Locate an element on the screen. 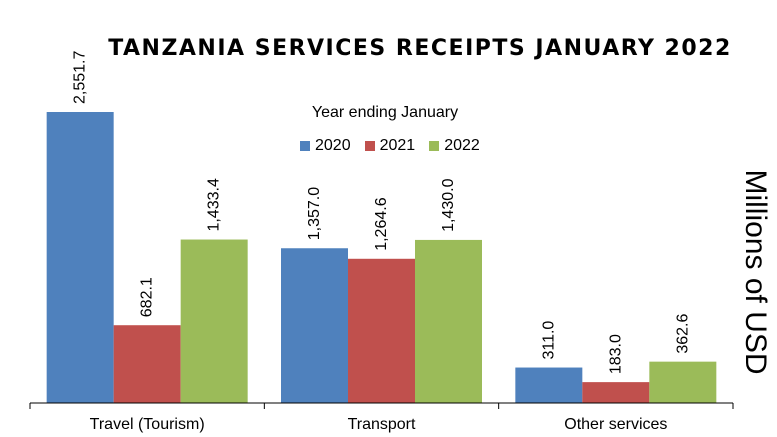 The width and height of the screenshot is (777, 437). legend-item-2020: 2020 is located at coordinates (325, 146).